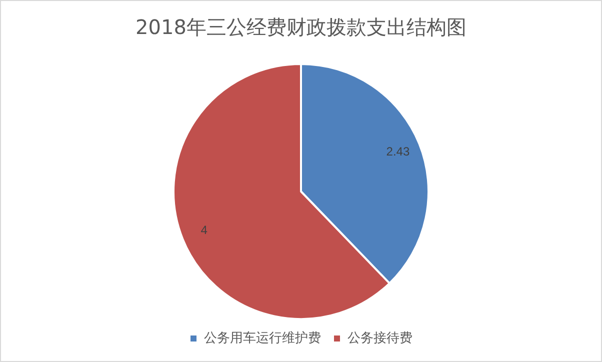  I want to click on data-label: 4, so click(204, 229).